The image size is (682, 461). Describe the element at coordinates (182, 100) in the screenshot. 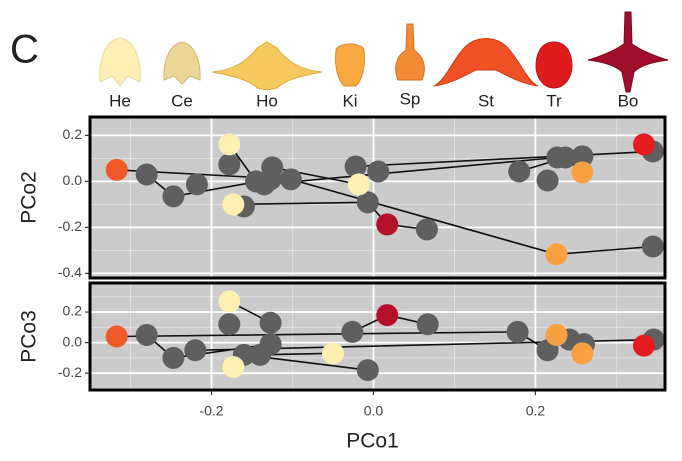

I see `morphotype-label: Ce` at that location.